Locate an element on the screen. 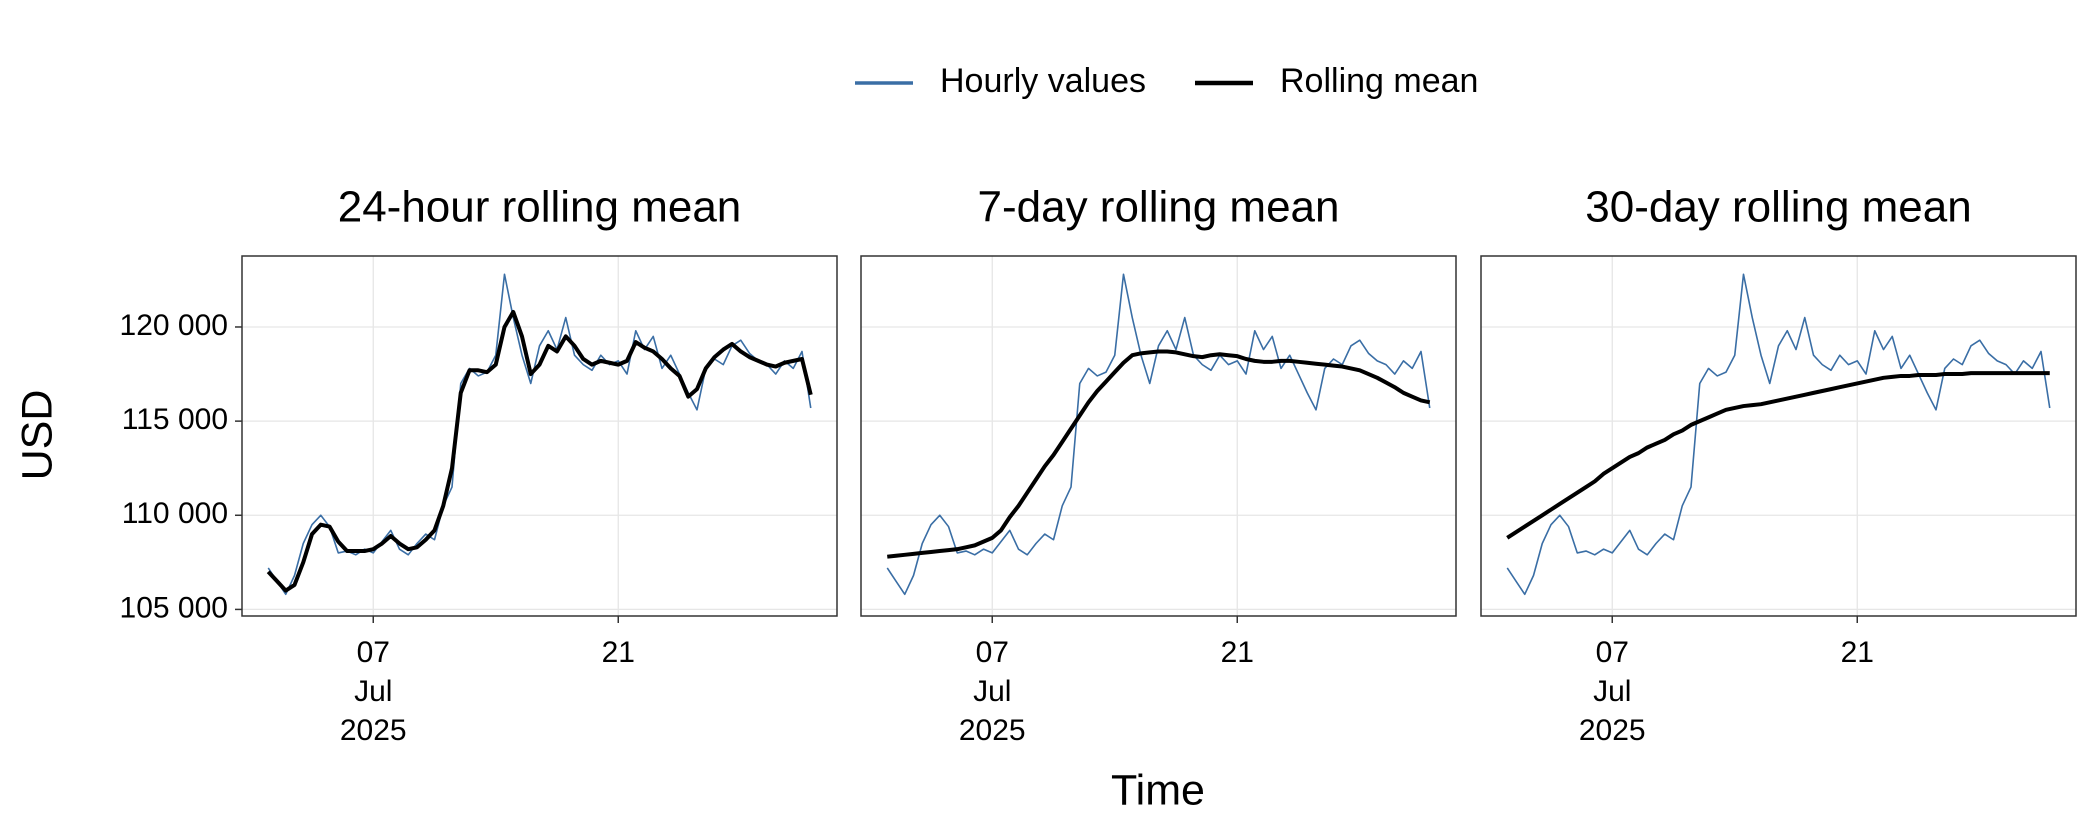 The image size is (2100, 840). y-tick-label: 105 000 is located at coordinates (174, 607).